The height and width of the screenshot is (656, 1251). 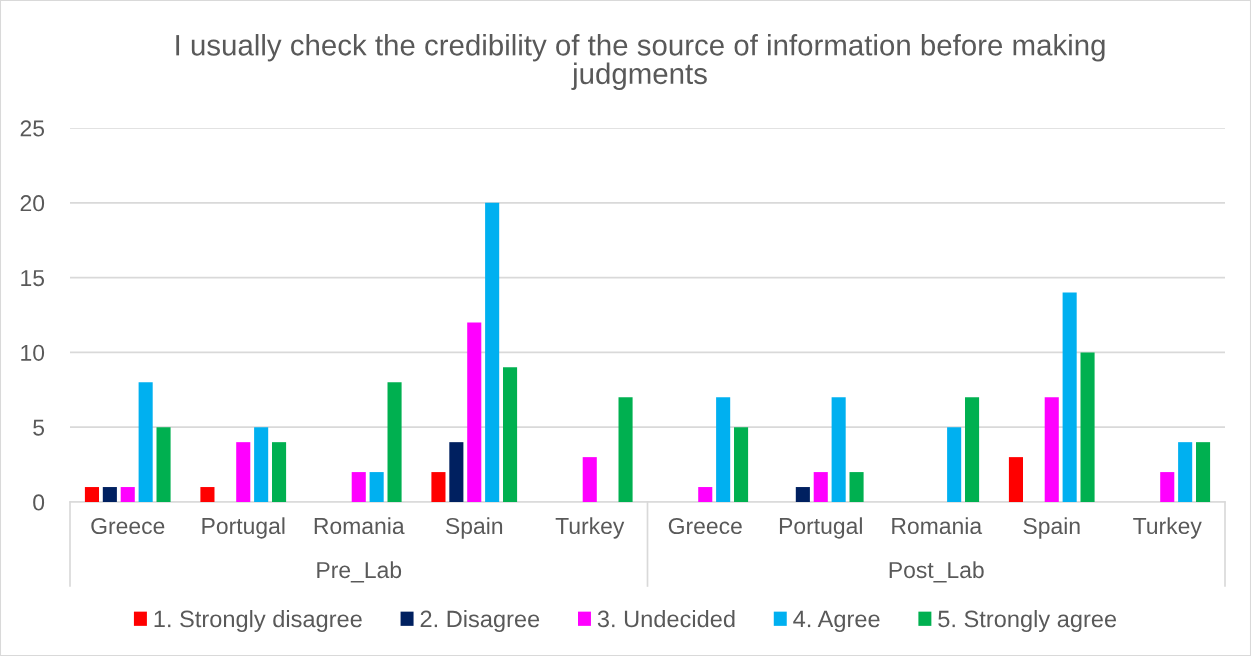 I want to click on y-tick-label: 15, so click(x=33, y=278).